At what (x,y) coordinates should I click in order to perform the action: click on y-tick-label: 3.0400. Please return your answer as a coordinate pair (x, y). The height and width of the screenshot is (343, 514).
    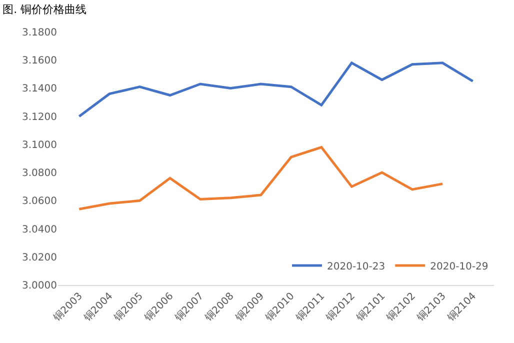
    Looking at the image, I should click on (39, 230).